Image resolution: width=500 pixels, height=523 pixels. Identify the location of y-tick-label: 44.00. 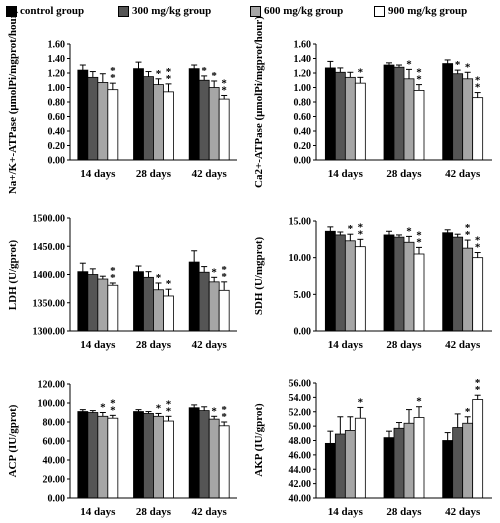
(300, 470).